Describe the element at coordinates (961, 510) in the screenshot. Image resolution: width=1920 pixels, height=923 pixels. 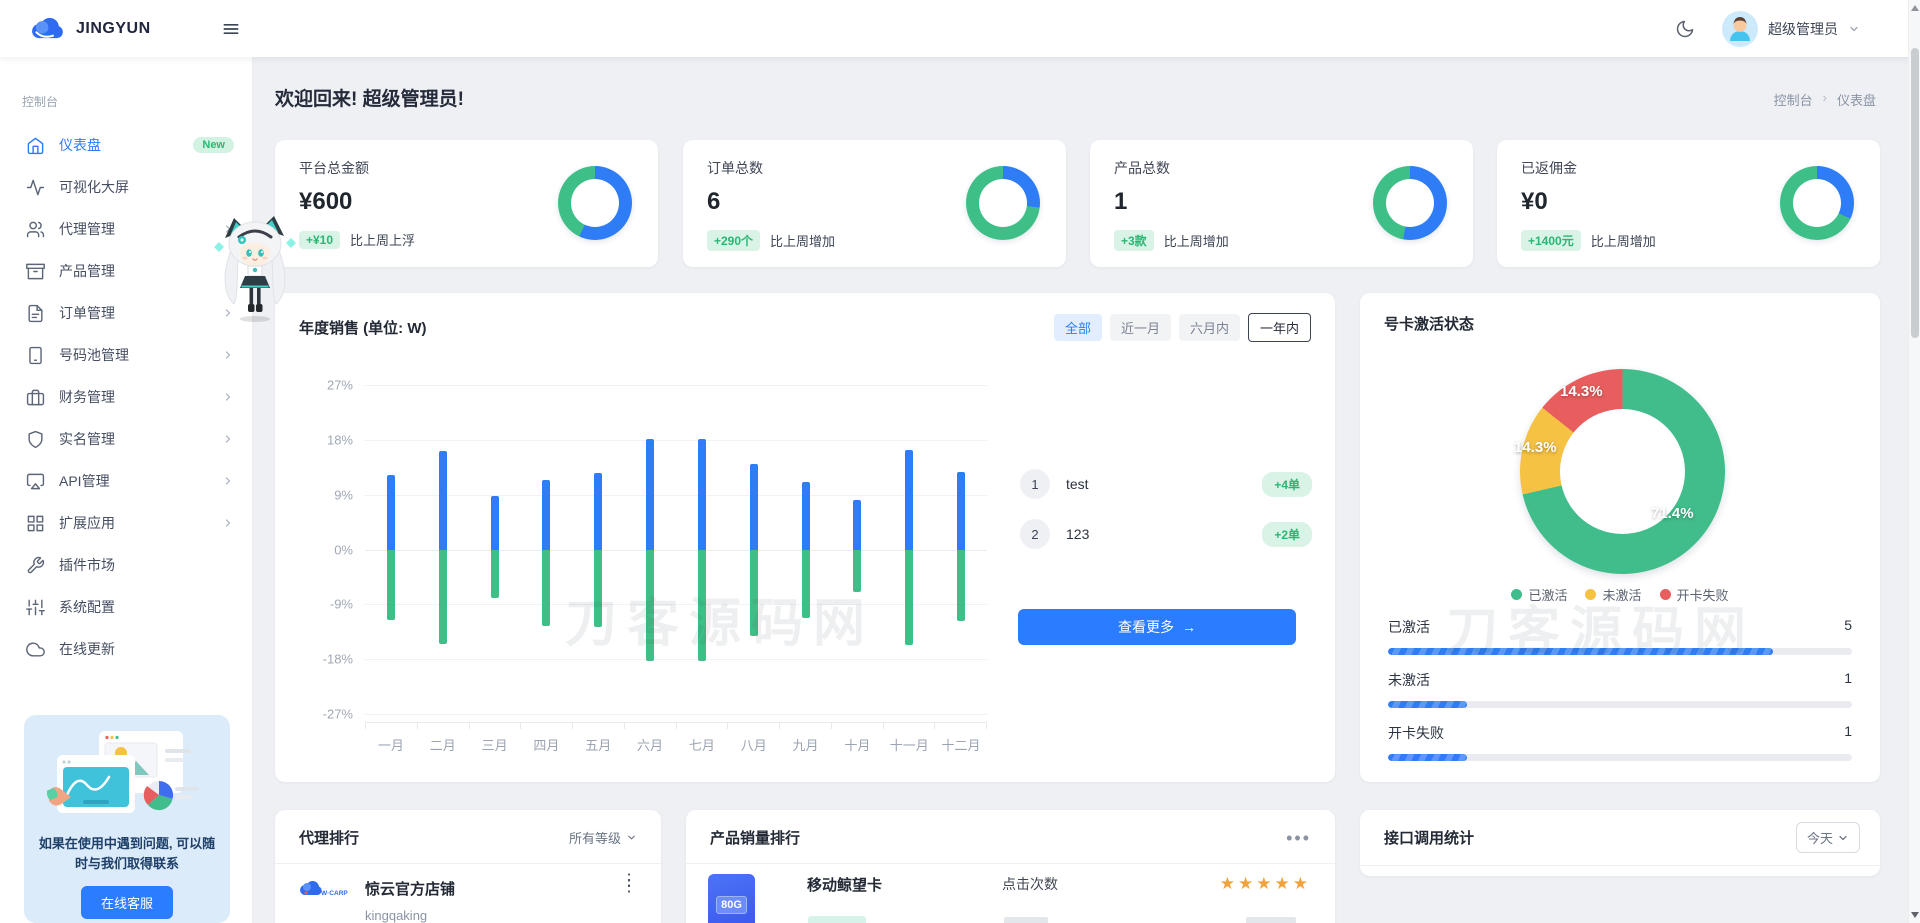
I see `bar-up` at that location.